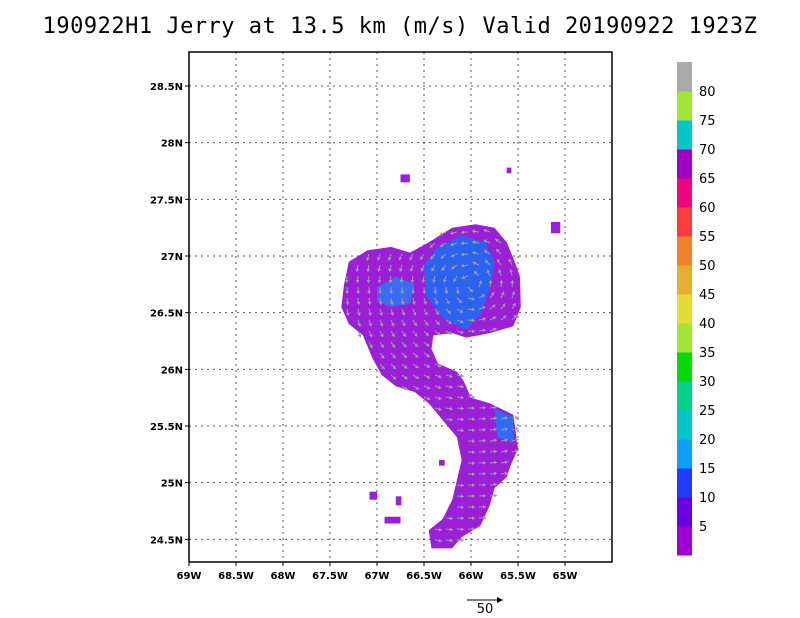 The height and width of the screenshot is (618, 800). What do you see at coordinates (236, 576) in the screenshot?
I see `x-tick-label: 68.5W` at bounding box center [236, 576].